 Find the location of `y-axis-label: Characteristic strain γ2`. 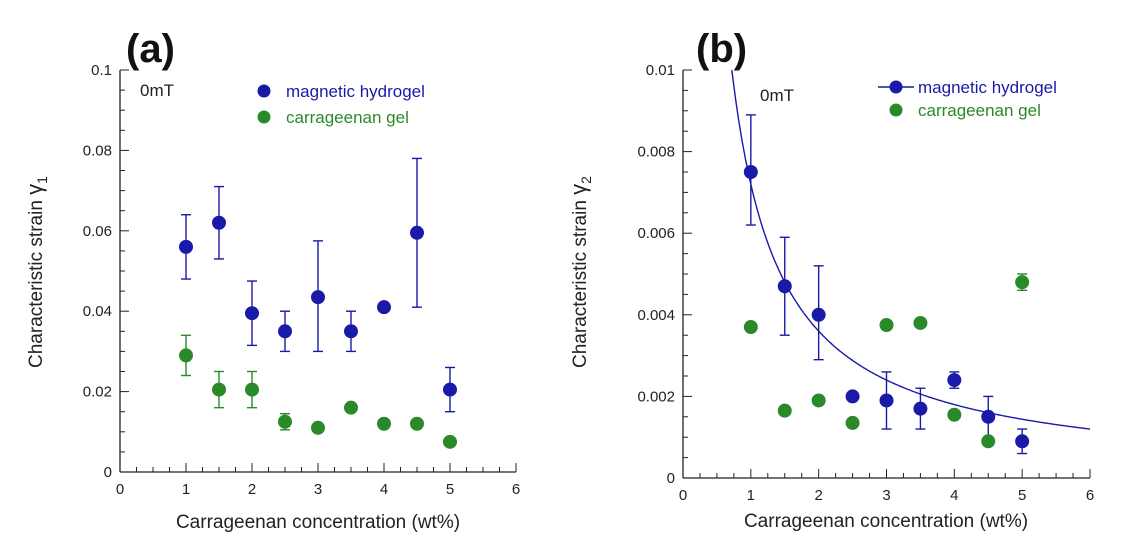

y-axis-label: Characteristic strain γ2 is located at coordinates (580, 272).